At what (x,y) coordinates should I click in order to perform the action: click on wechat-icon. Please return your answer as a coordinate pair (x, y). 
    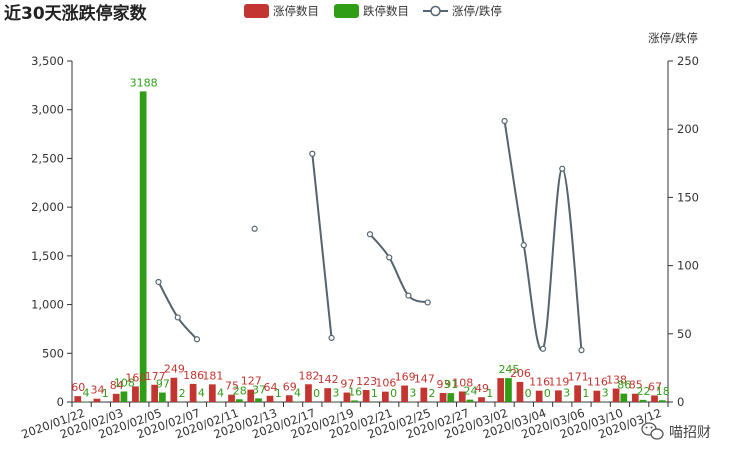
    Looking at the image, I should click on (652, 431).